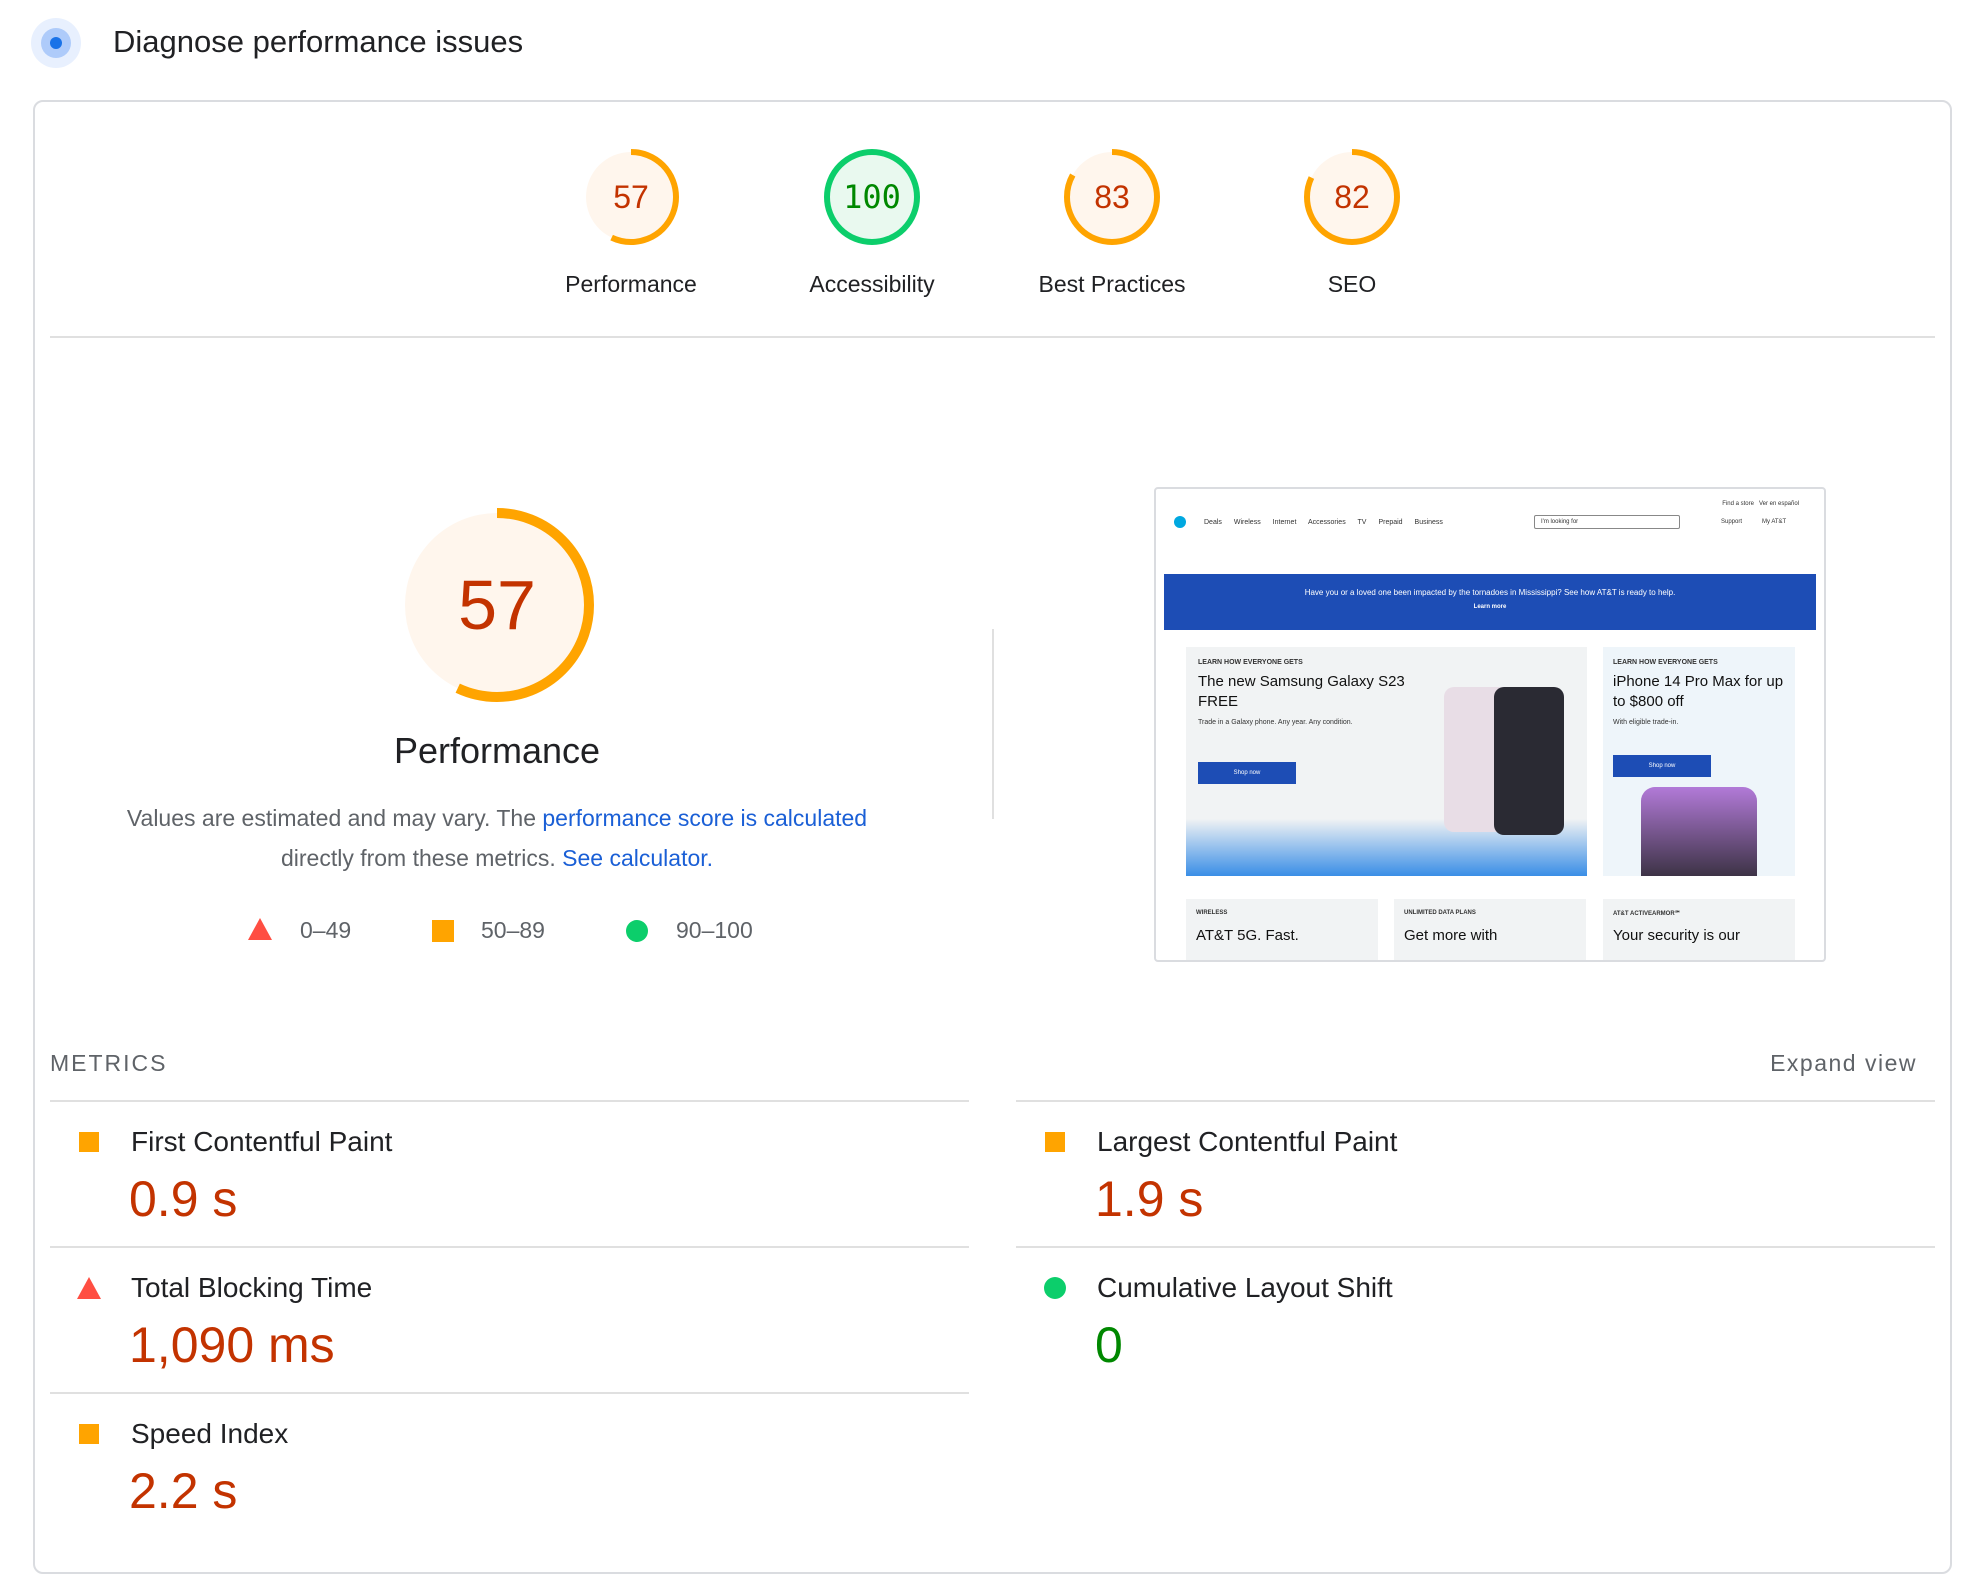 The height and width of the screenshot is (1574, 1972). I want to click on nav-item: Accessories, so click(1326, 522).